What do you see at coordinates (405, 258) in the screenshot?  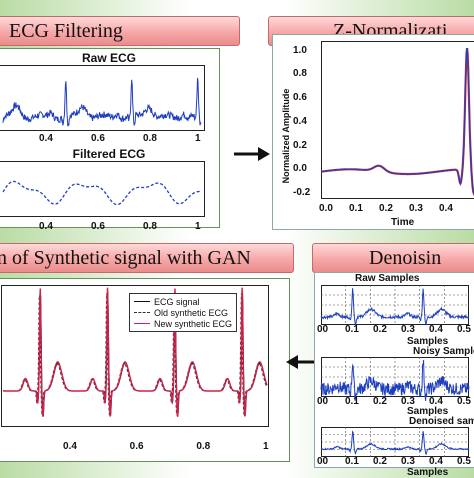 I see `denoising-title: Denoisin` at bounding box center [405, 258].